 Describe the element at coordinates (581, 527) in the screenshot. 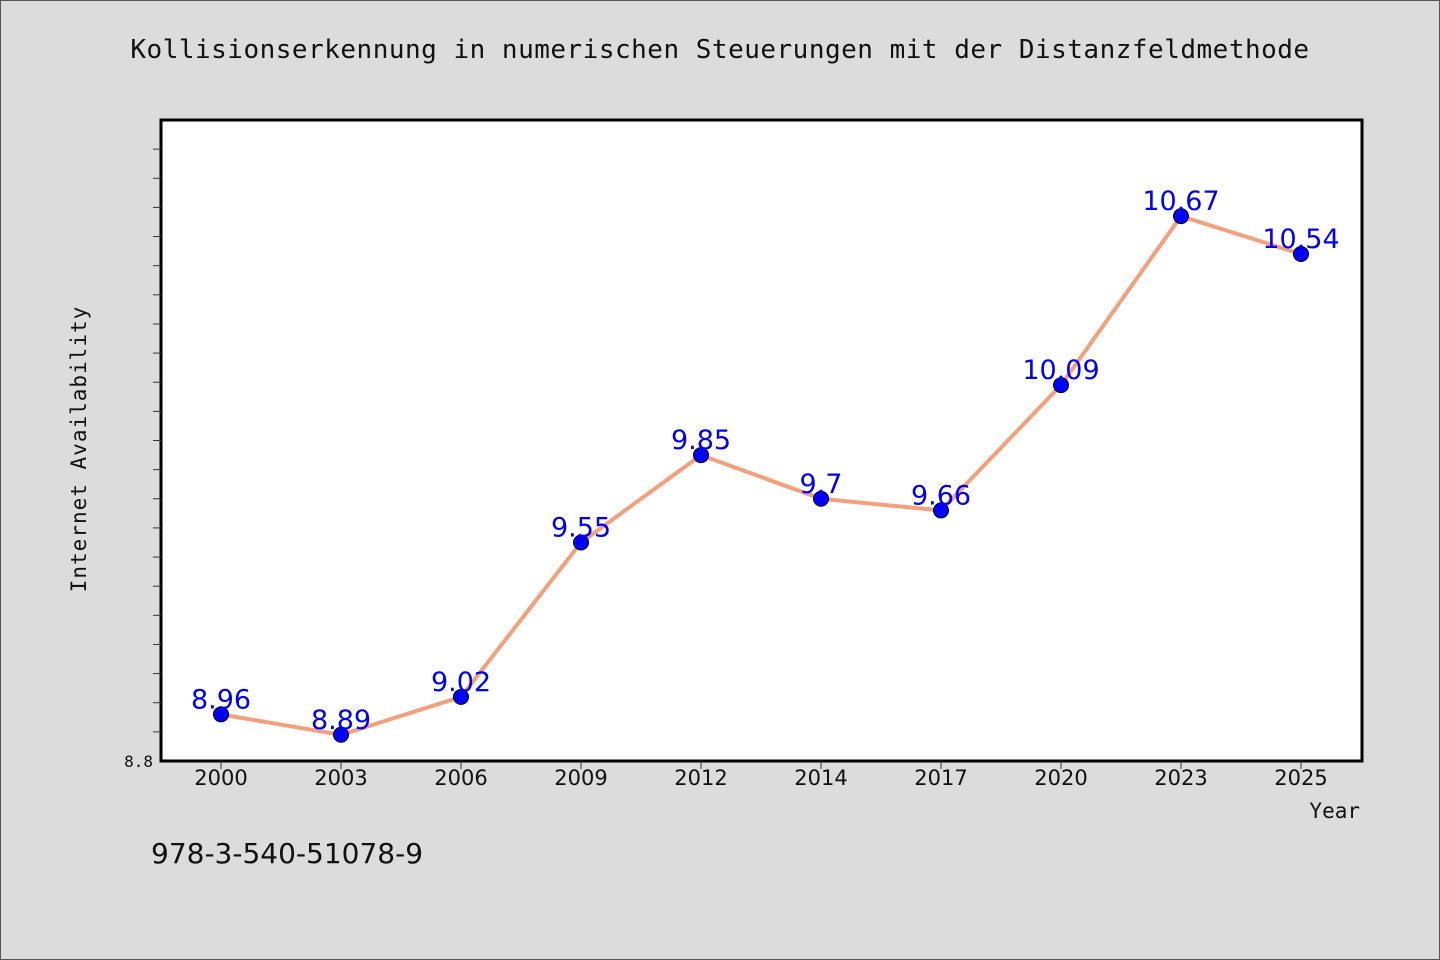

I see `data-label: 9.55` at that location.